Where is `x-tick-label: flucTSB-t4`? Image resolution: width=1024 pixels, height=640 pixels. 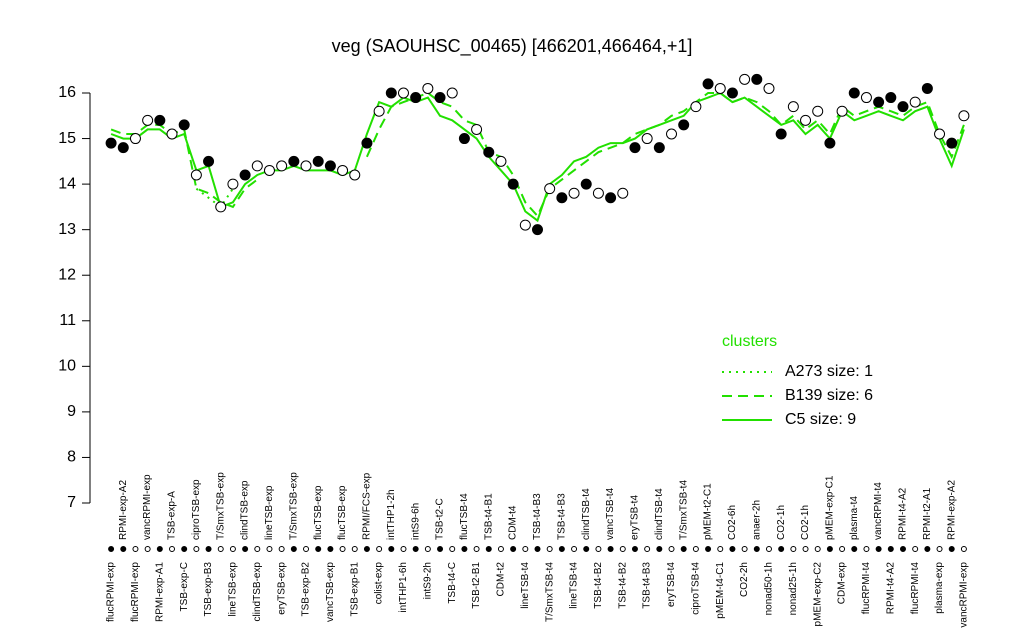 x-tick-label: flucTSB-t4 is located at coordinates (464, 516).